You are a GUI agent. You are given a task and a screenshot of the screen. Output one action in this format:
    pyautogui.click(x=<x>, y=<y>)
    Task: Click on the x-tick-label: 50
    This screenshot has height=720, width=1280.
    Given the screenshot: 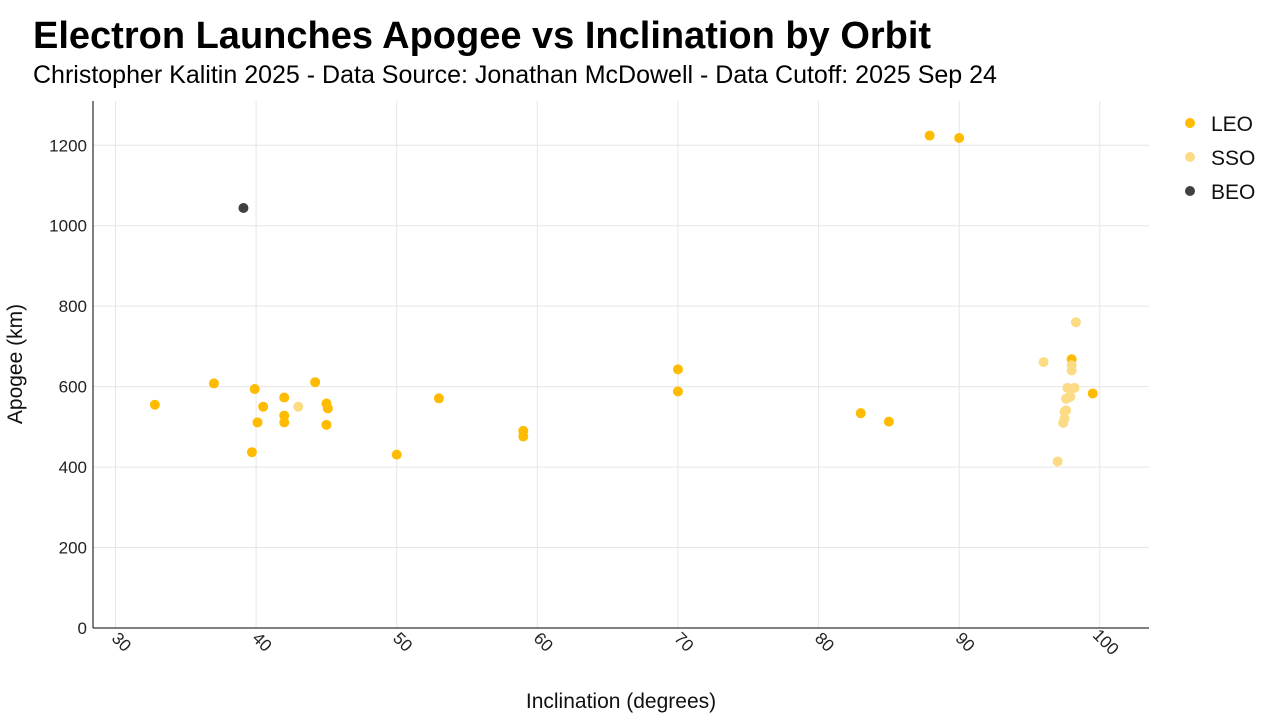 What is the action you would take?
    pyautogui.click(x=402, y=642)
    